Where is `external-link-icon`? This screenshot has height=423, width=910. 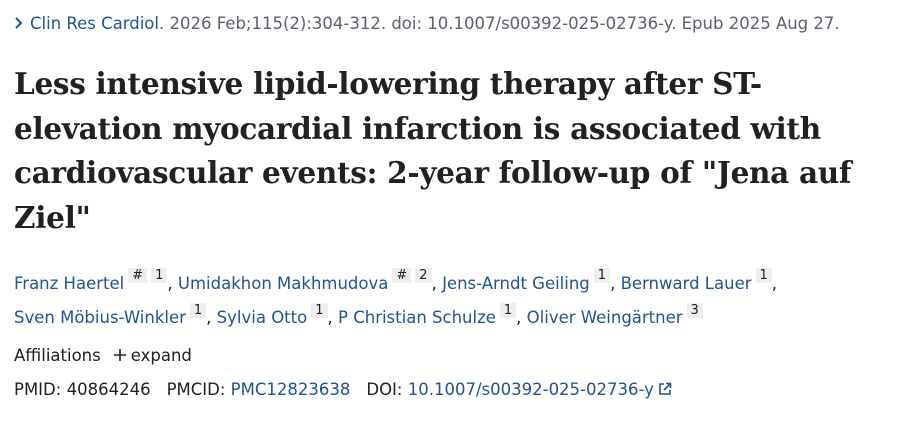 external-link-icon is located at coordinates (665, 388).